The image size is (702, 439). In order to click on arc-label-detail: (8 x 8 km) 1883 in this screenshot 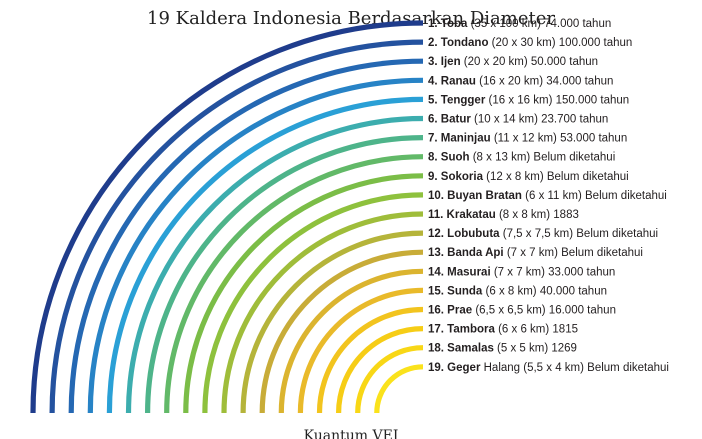, I will do `click(537, 215)`.